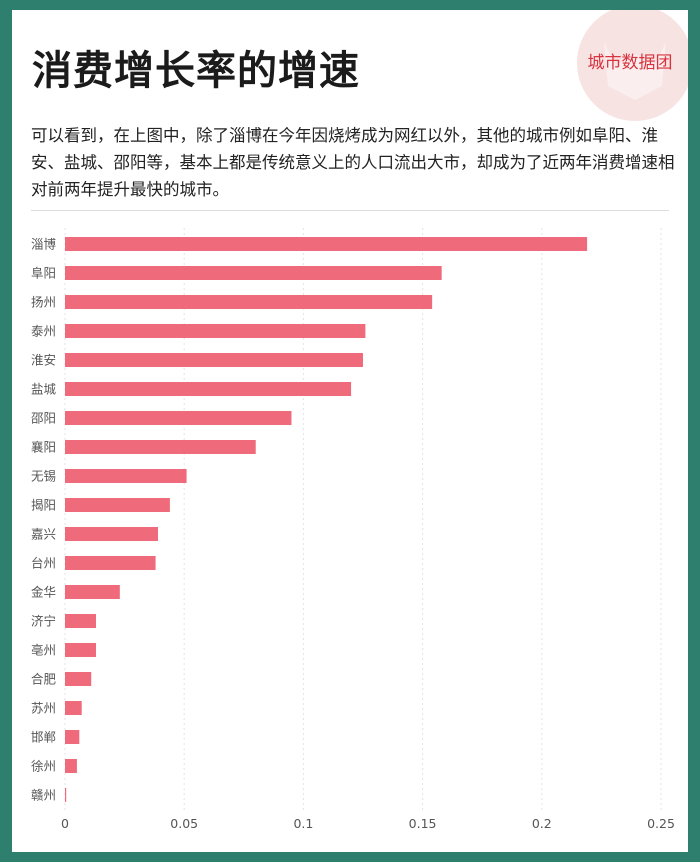 The image size is (700, 862). I want to click on brand-logo-text: 城市数据团, so click(630, 63).